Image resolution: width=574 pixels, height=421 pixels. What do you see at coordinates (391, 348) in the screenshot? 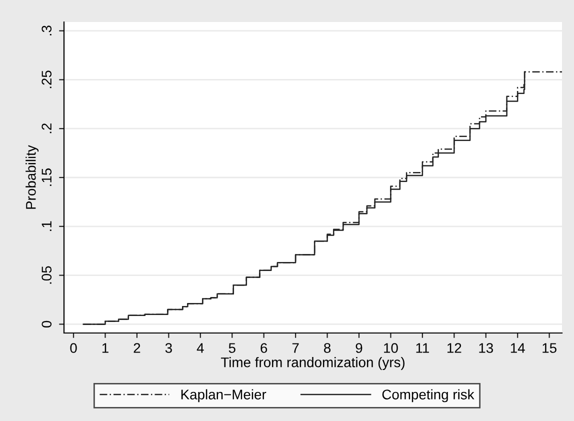
I see `x-tick-label: 10` at bounding box center [391, 348].